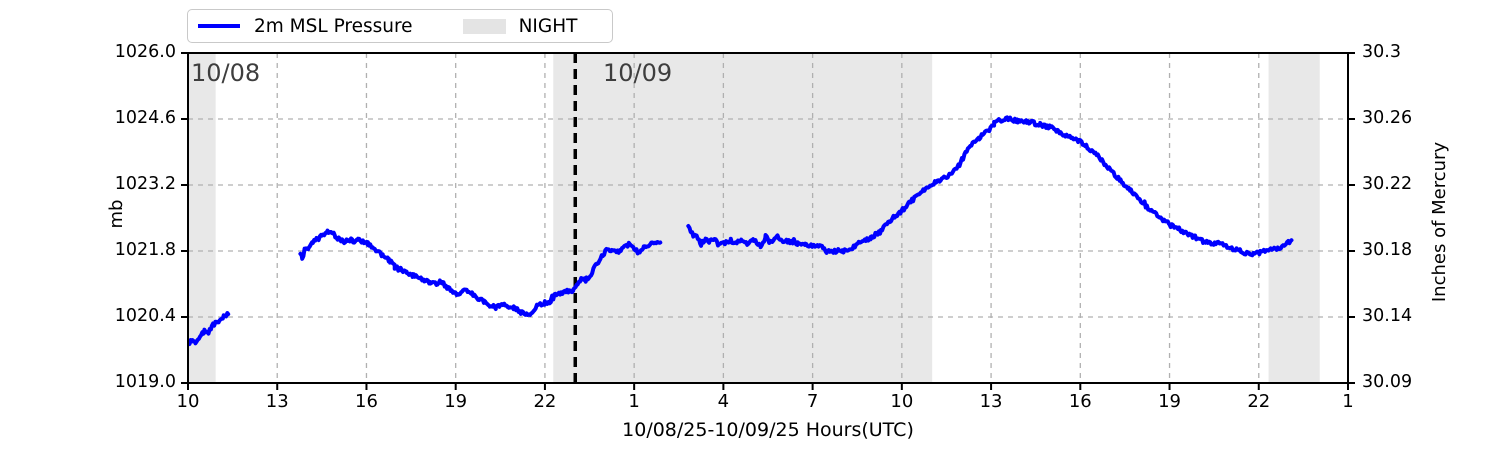 The height and width of the screenshot is (450, 1500). Describe the element at coordinates (548, 26) in the screenshot. I see `legend-night-label: NIGHT` at that location.